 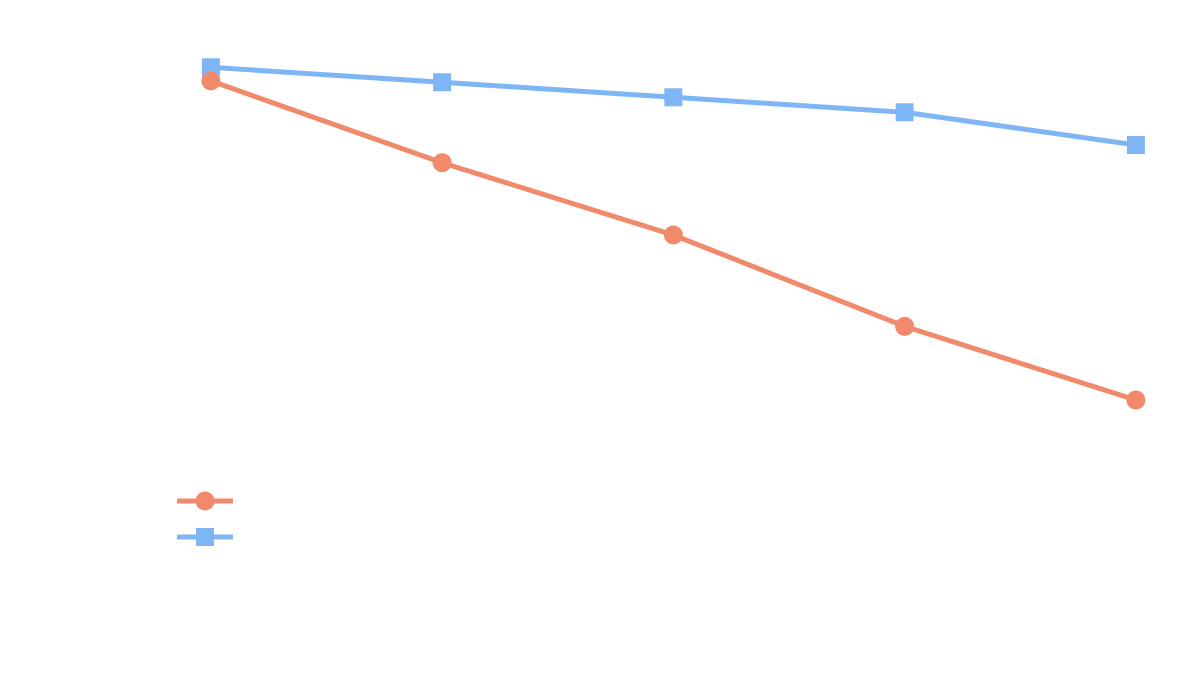 What do you see at coordinates (205, 518) in the screenshot?
I see `legend` at bounding box center [205, 518].